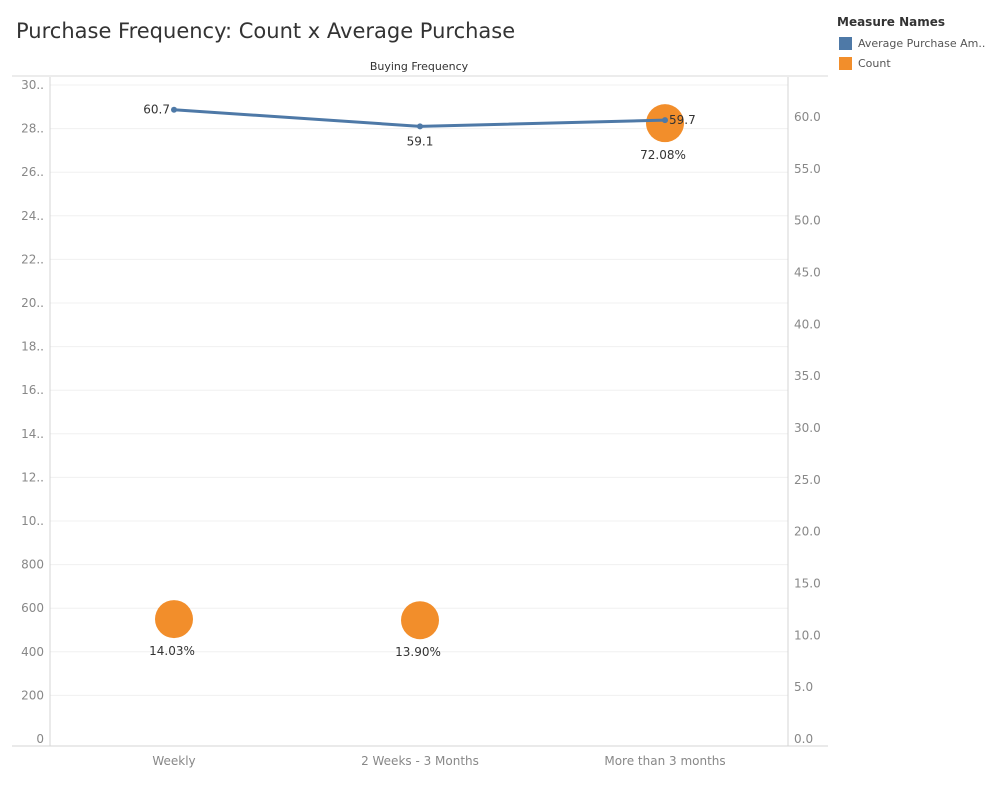 This screenshot has height=800, width=1000. Describe the element at coordinates (32, 303) in the screenshot. I see `left-axis-tick-label: 20..` at that location.